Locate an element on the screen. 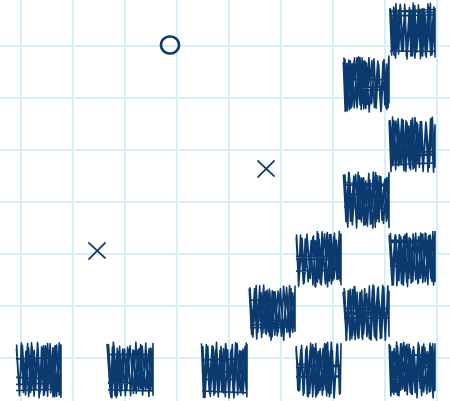 This screenshot has height=401, width=450. circle-marker-icon is located at coordinates (170, 45).